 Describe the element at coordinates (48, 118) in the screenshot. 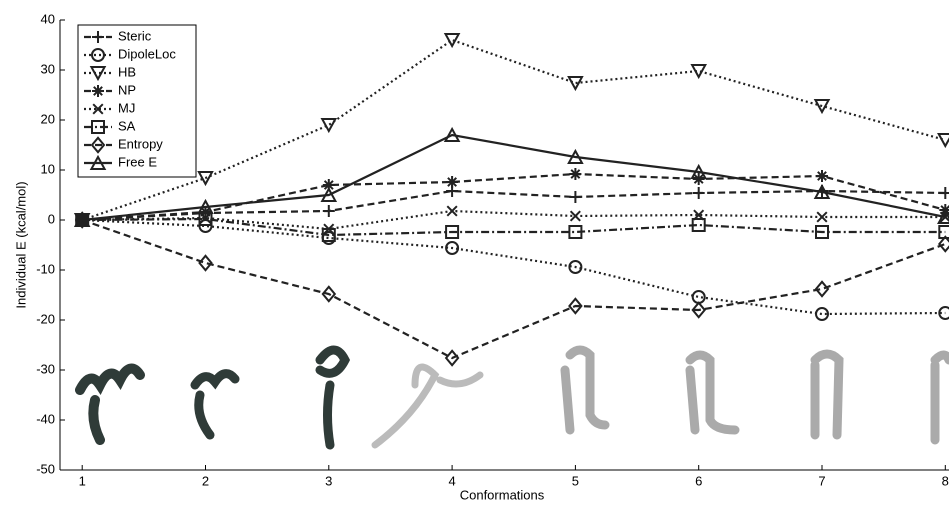

I see `y-tick-label: 20` at that location.